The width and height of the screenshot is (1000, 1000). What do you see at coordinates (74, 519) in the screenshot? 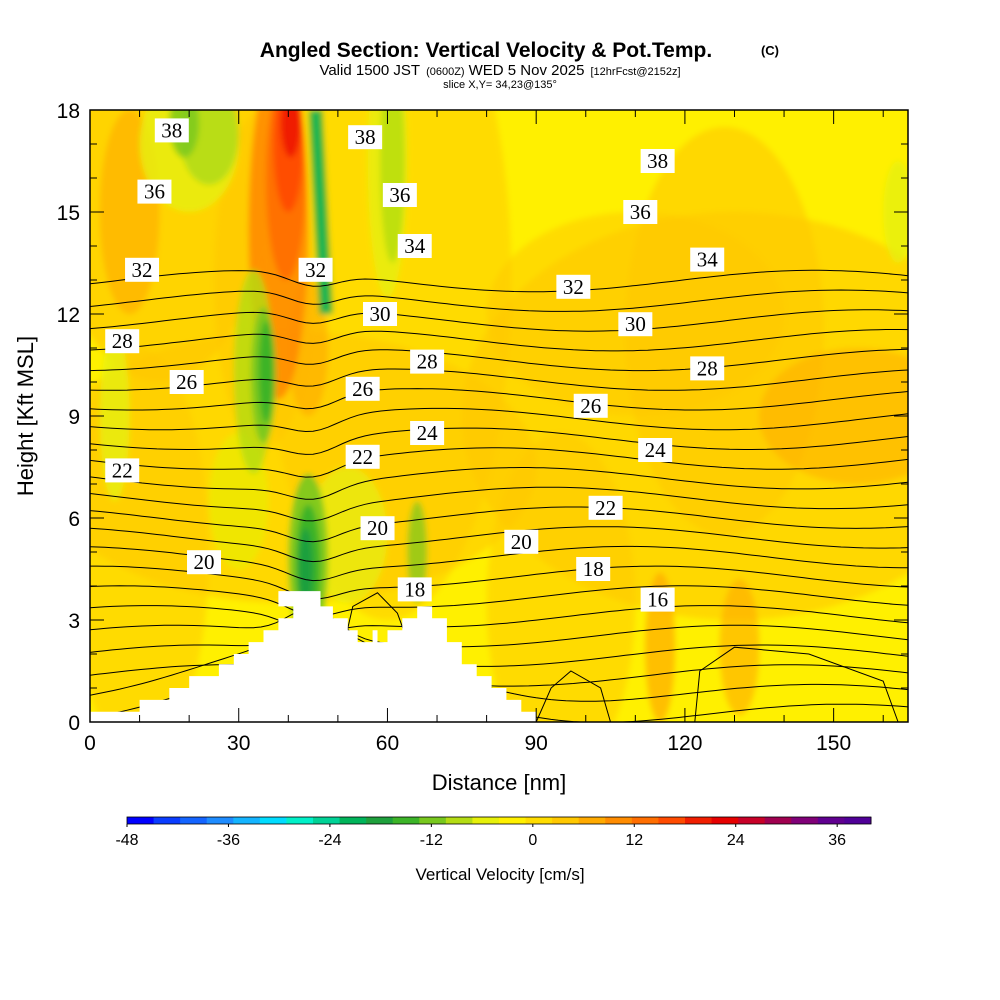
I see `y-tick-label: 6` at bounding box center [74, 519].